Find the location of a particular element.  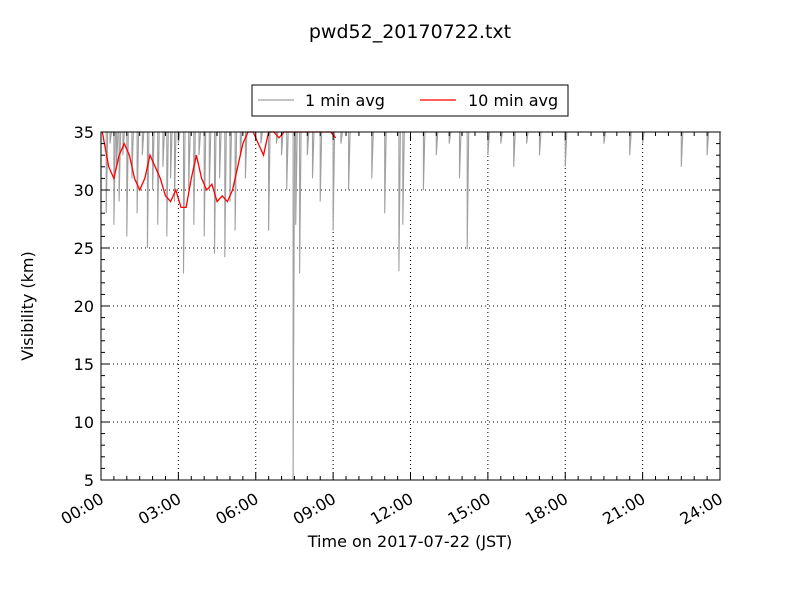

y-tick-label: 10 is located at coordinates (84, 422).